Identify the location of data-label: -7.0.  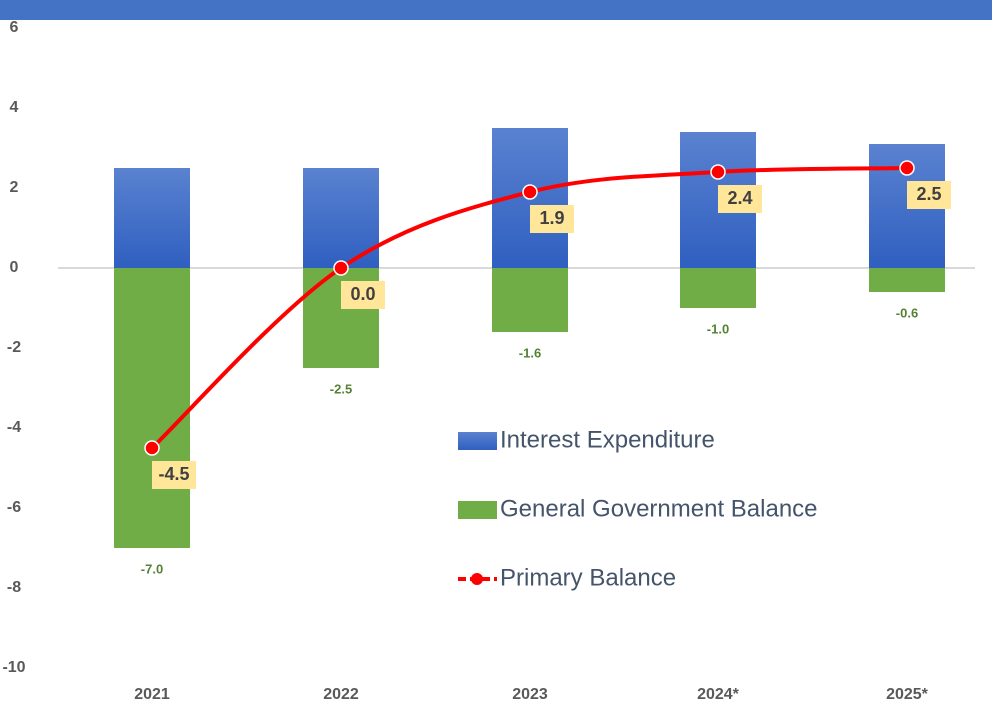
(152, 568).